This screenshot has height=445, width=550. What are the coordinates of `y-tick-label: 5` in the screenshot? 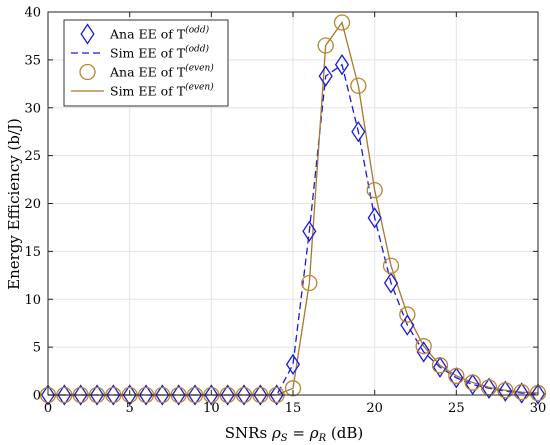 It's located at (37, 348).